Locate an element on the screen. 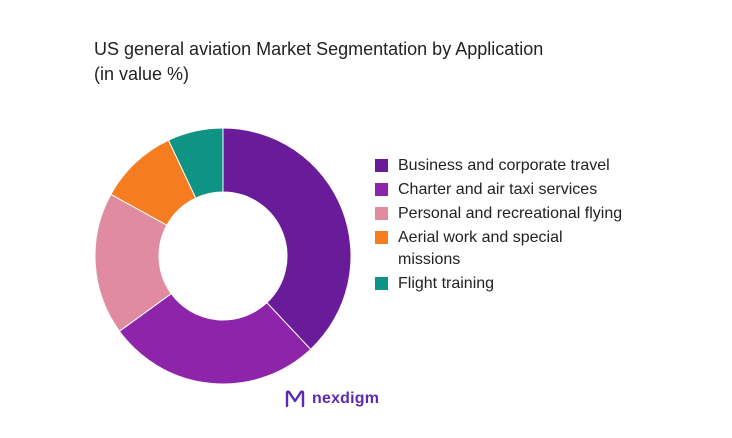 This screenshot has height=438, width=732. legend-label: Personal and recreational flying is located at coordinates (510, 213).